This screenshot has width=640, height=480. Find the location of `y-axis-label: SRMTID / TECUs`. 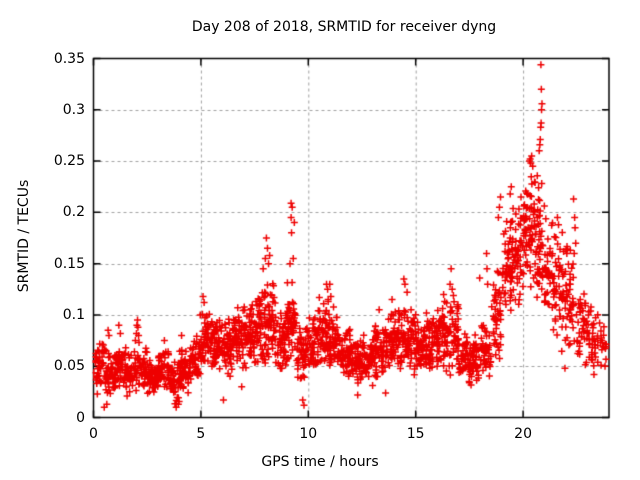

y-axis-label: SRMTID / TECUs is located at coordinates (24, 236).